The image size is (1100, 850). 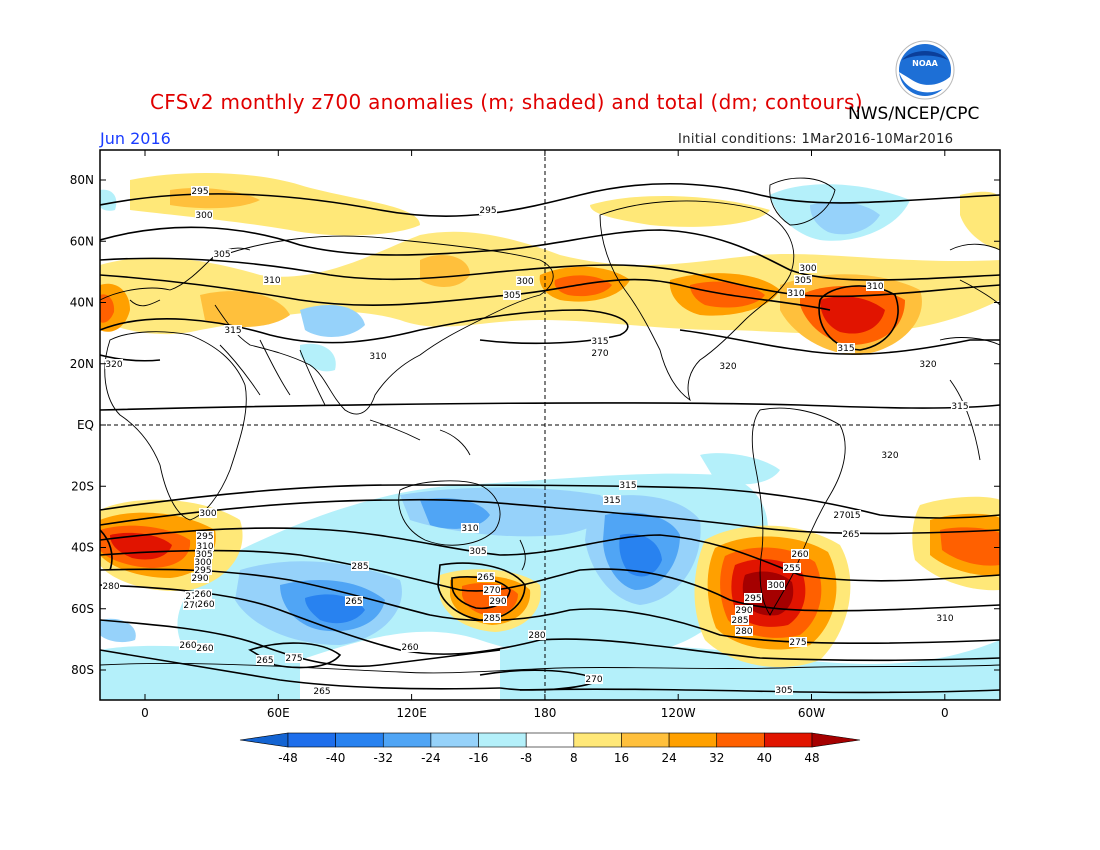 I want to click on contour-label: 255, so click(x=791, y=569).